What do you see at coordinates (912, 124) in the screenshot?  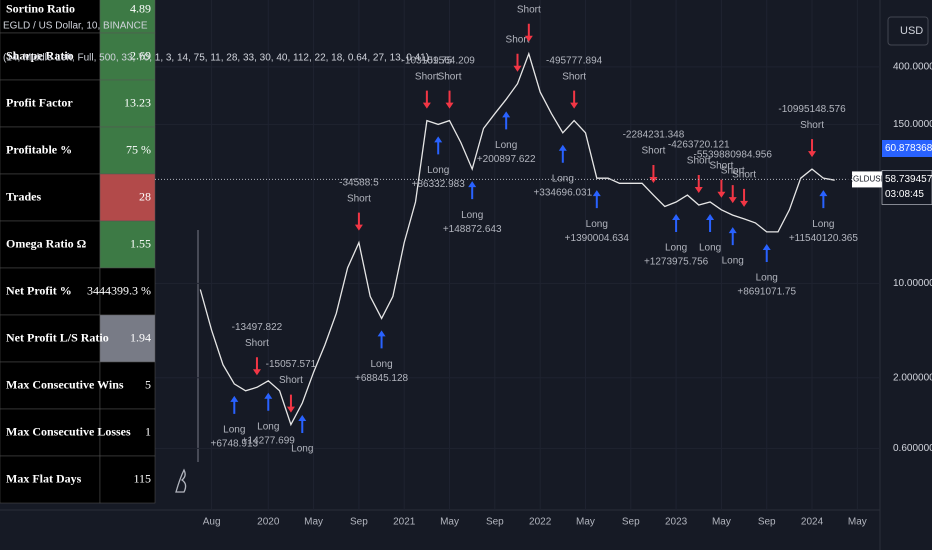 I see `y-tick-label: 150.000000` at bounding box center [912, 124].